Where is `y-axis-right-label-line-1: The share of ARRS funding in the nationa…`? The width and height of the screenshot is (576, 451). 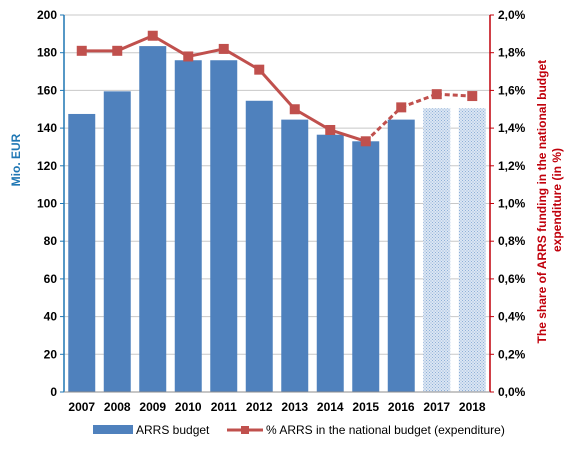 y-axis-right-label-line-1: The share of ARRS funding in the nationa… is located at coordinates (542, 202).